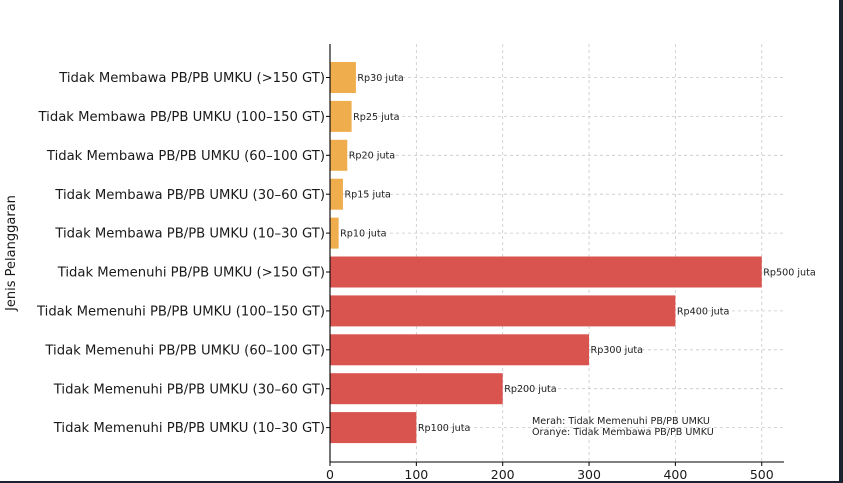 Image resolution: width=843 pixels, height=483 pixels. I want to click on x-tick-label: 0, so click(330, 474).